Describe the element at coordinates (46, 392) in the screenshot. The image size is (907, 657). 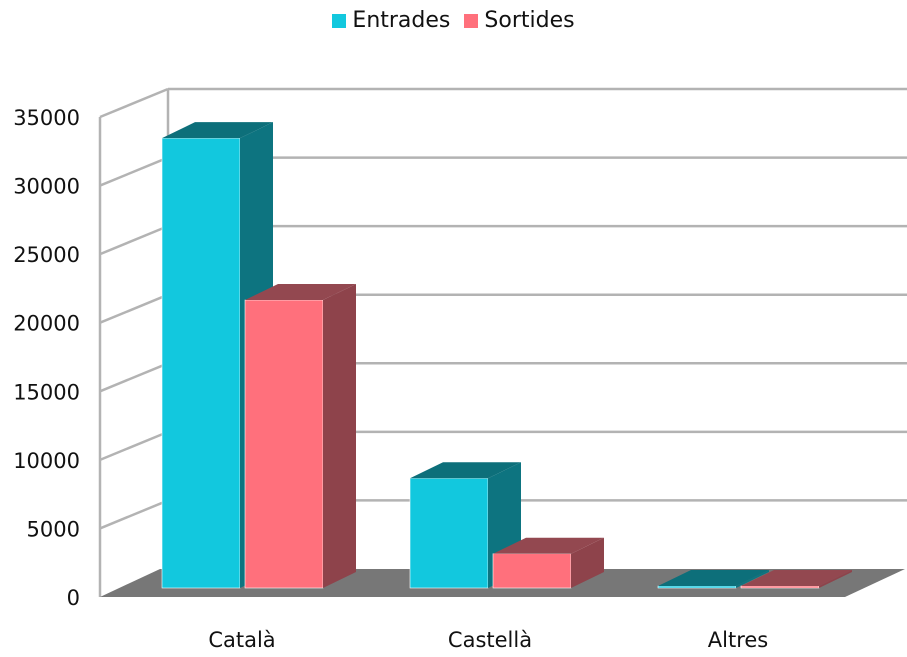
I see `y-tick-label: 15000` at that location.